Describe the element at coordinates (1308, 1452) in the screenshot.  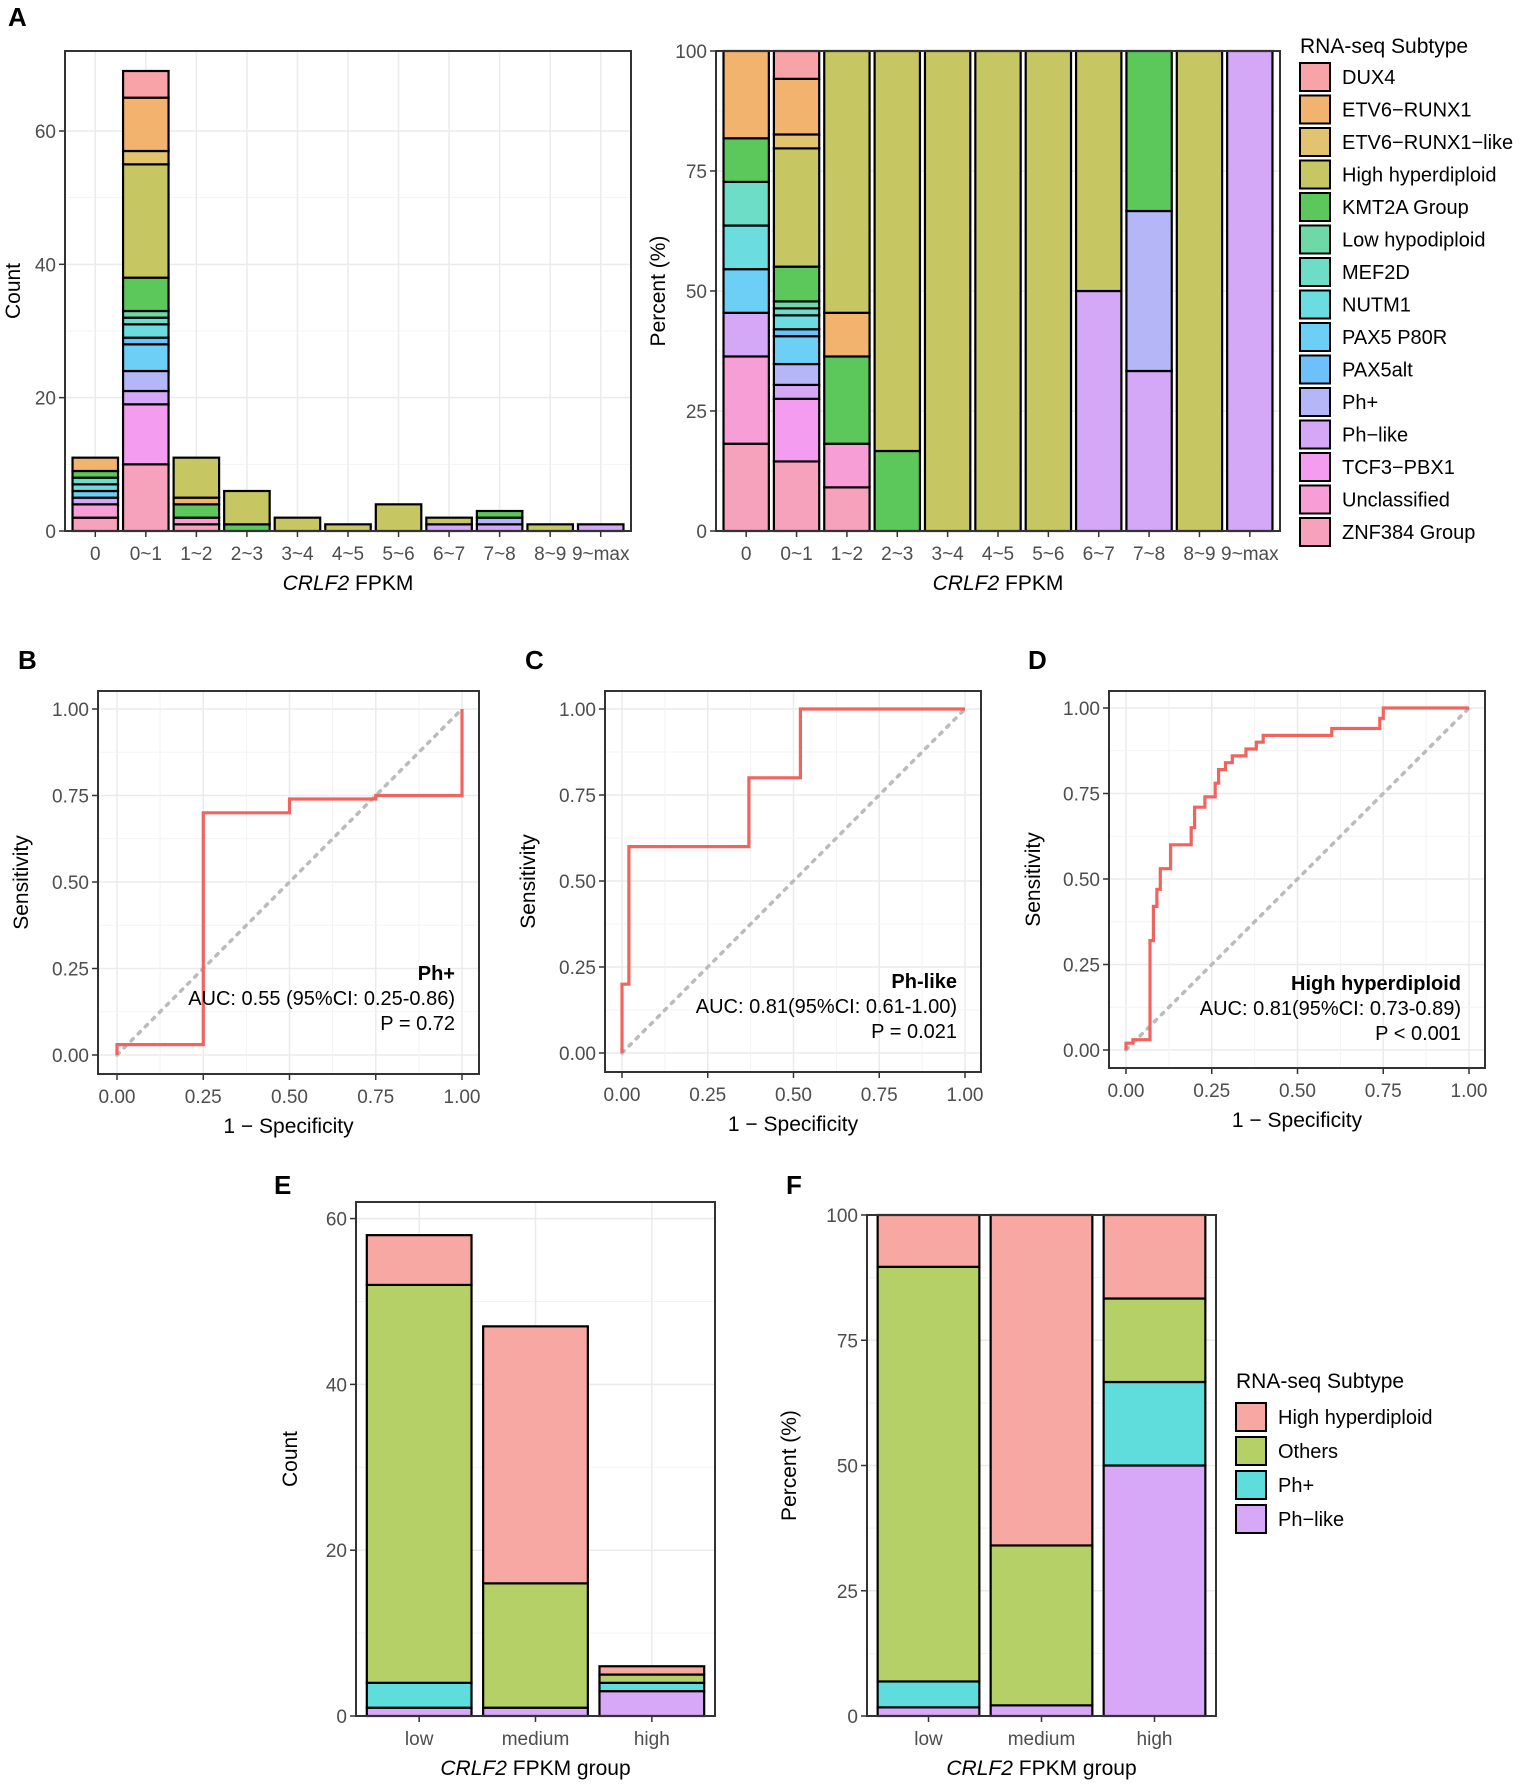
I see `legend-label-e-others: Others` at that location.